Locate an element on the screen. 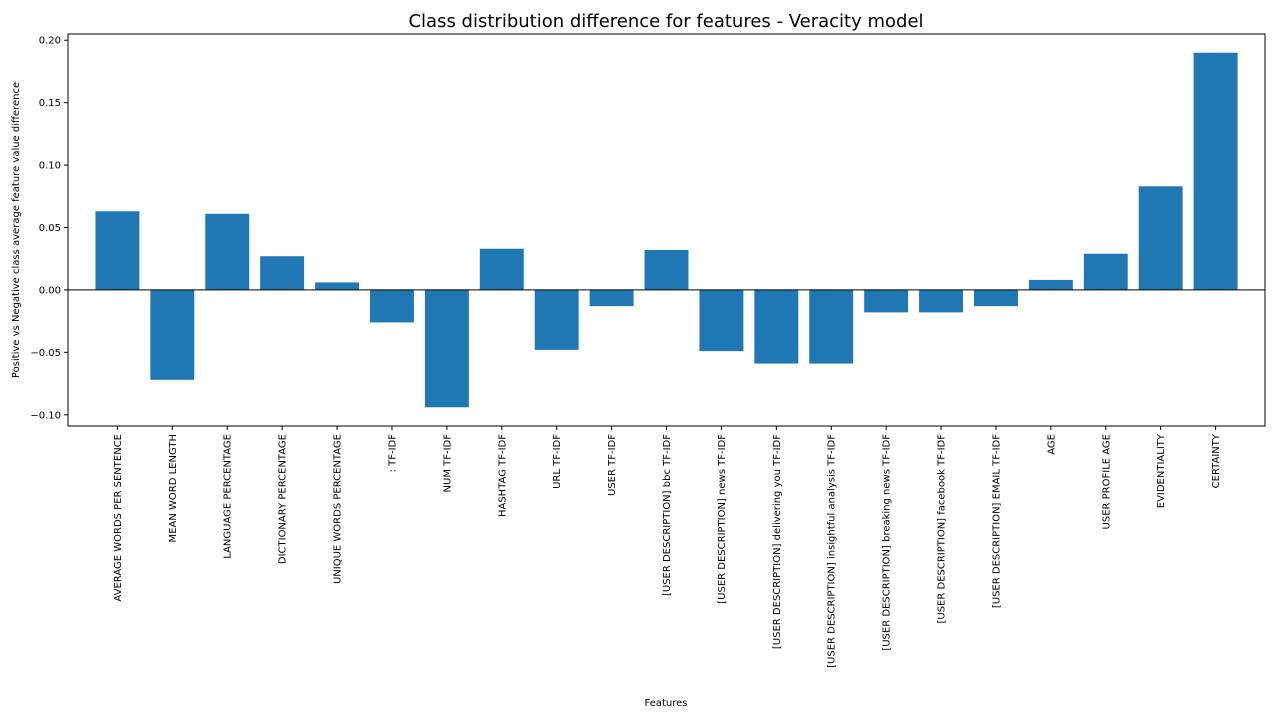  x-tick-label: USER PROFILE AGE is located at coordinates (1106, 481).